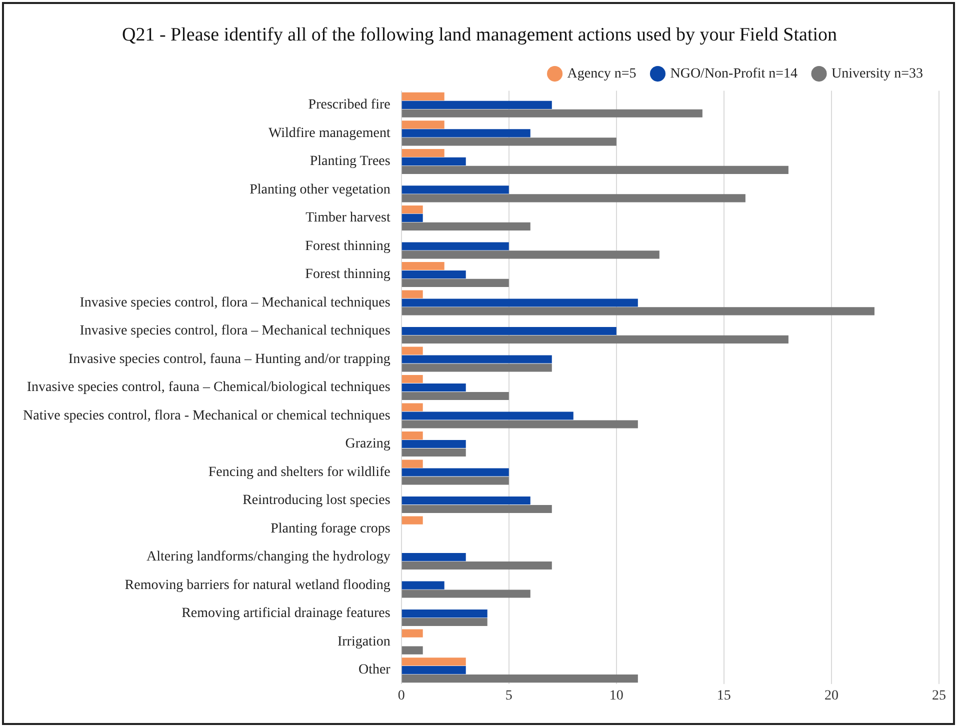 The width and height of the screenshot is (957, 727). Describe the element at coordinates (939, 696) in the screenshot. I see `x-tick-label: 25` at that location.